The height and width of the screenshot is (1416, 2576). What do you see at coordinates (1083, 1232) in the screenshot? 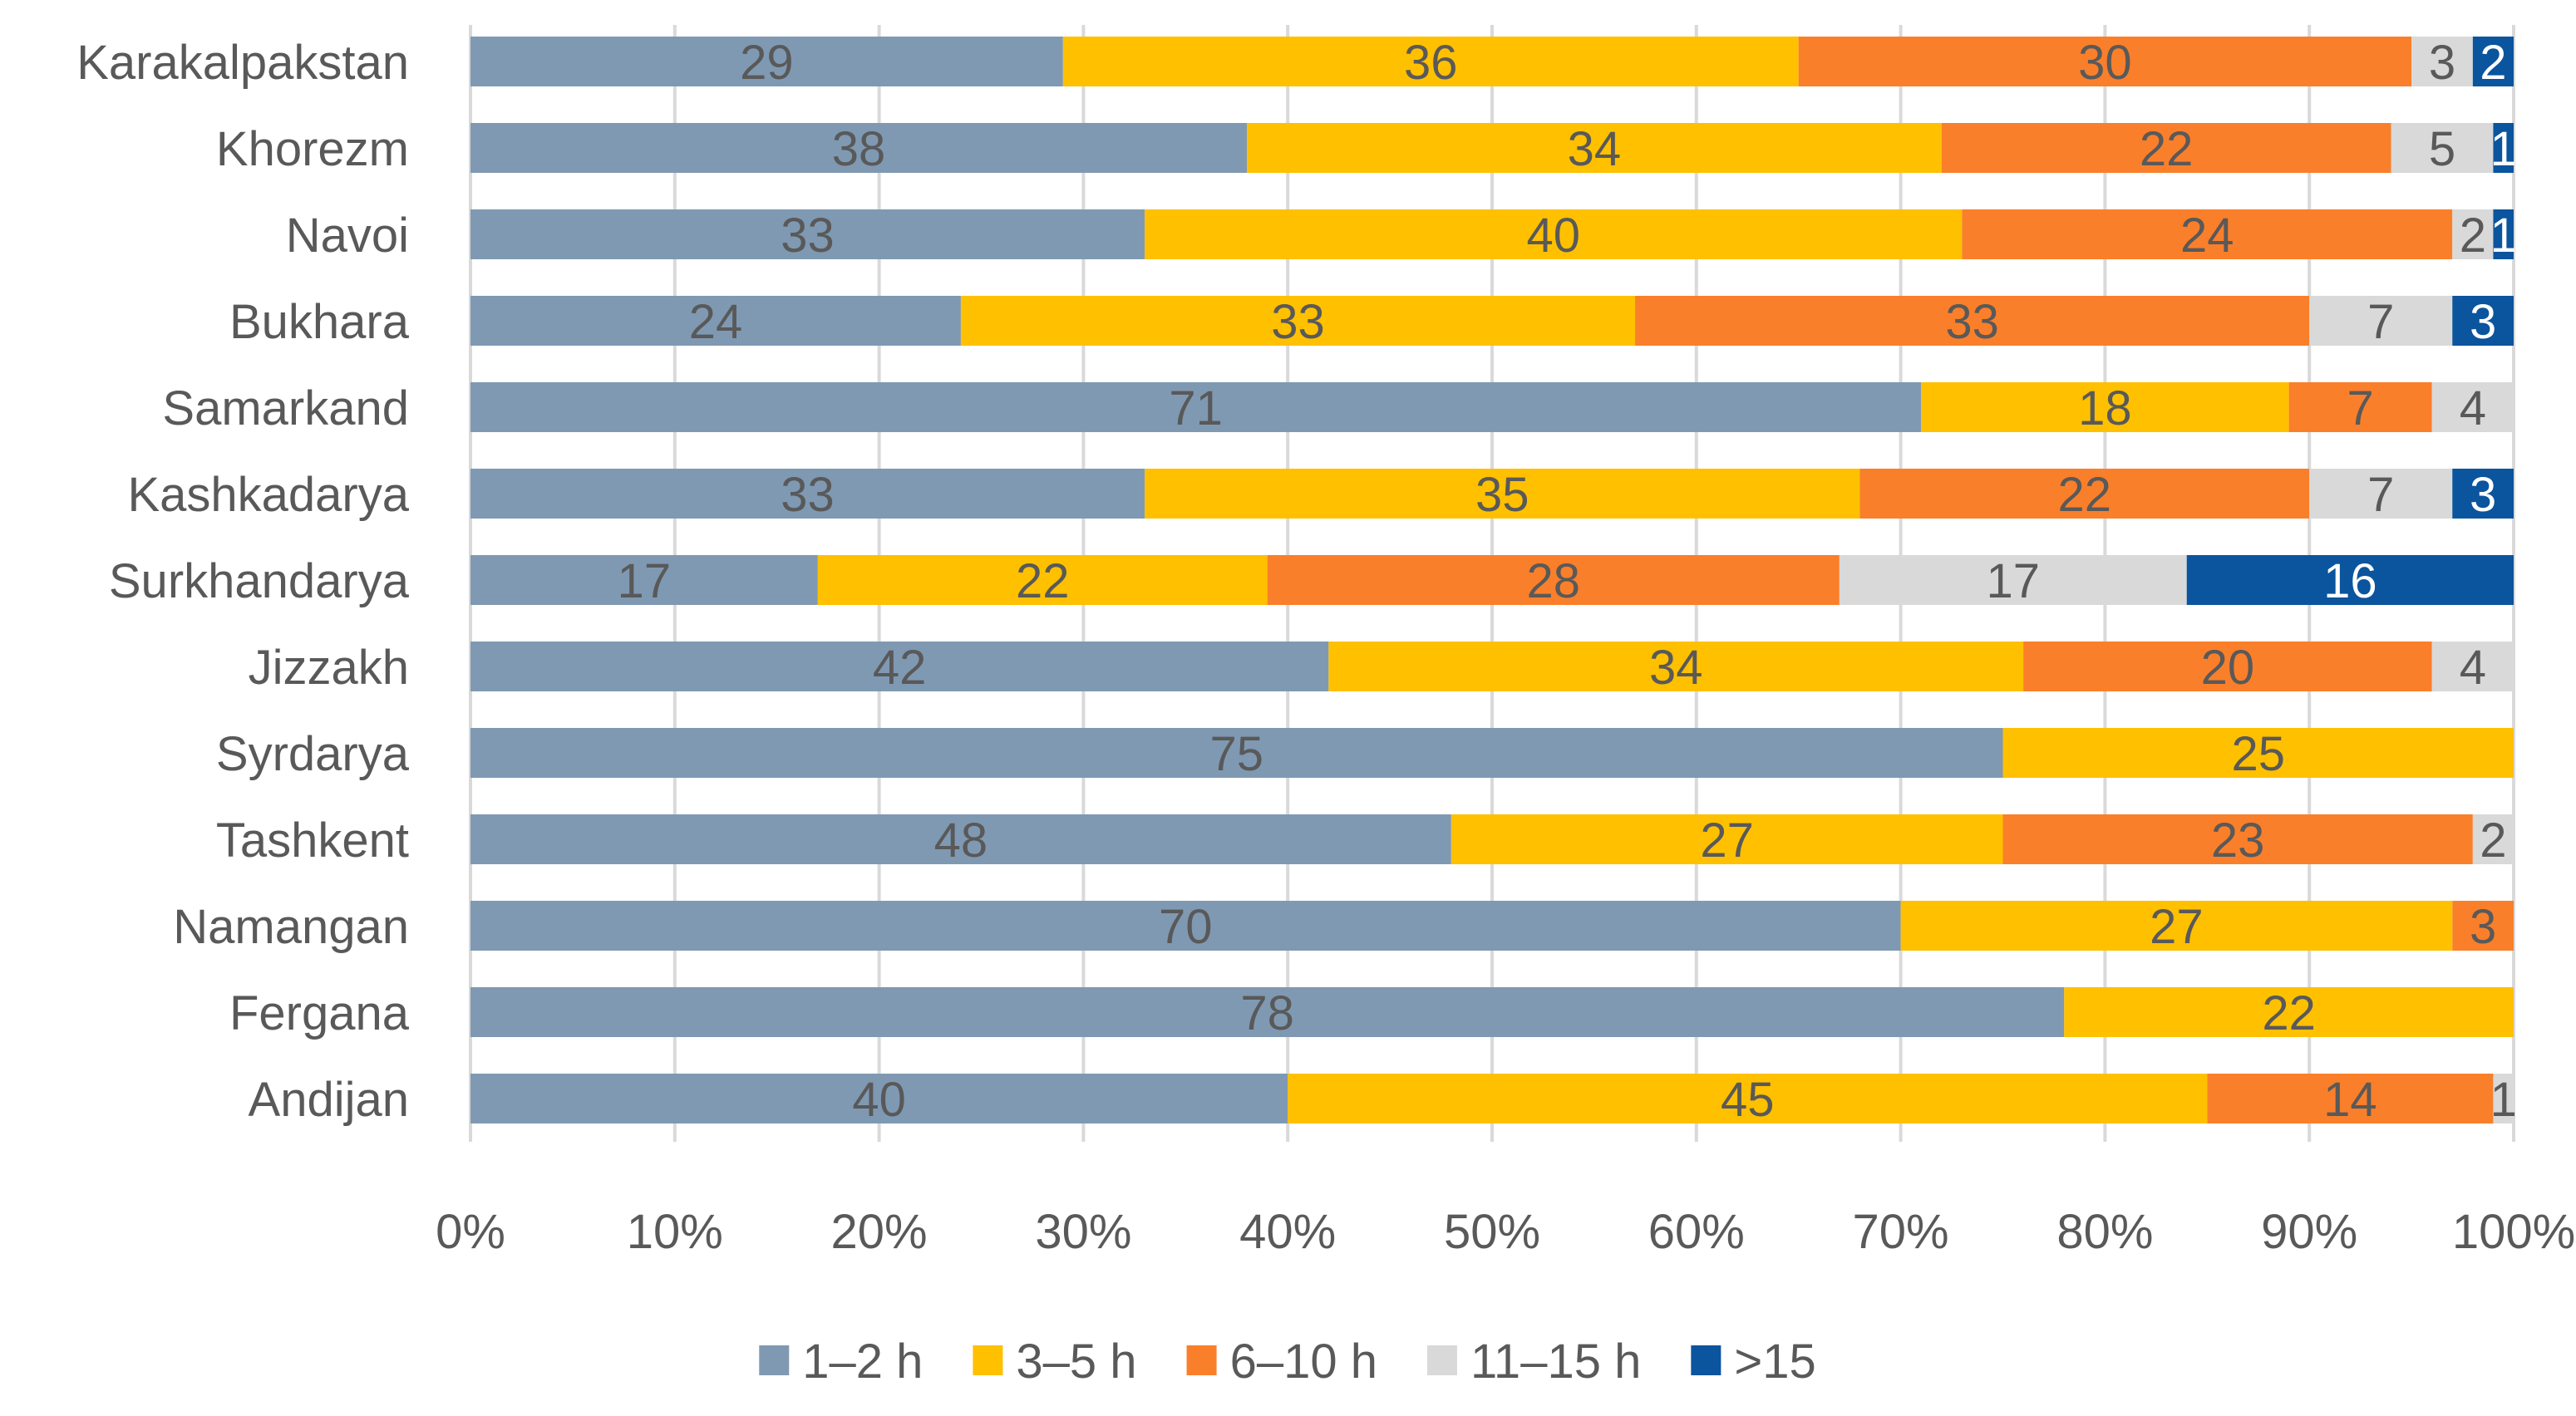
I see `x-tick-label: 30%` at bounding box center [1083, 1232].